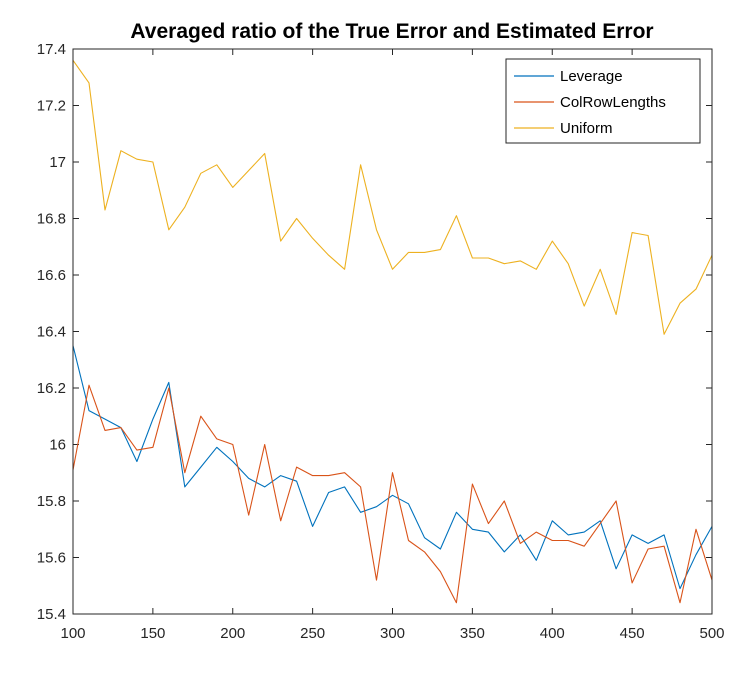 This screenshot has height=676, width=753. What do you see at coordinates (632, 633) in the screenshot?
I see `x-tick-label: 450` at bounding box center [632, 633].